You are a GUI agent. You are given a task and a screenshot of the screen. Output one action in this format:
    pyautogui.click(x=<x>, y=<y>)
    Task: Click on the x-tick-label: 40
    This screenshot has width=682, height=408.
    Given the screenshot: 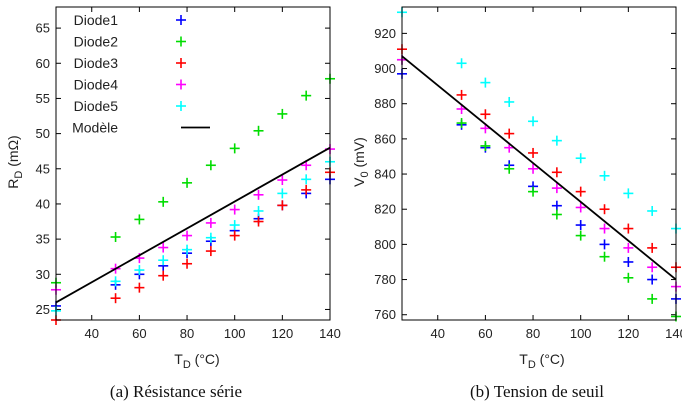 What is the action you would take?
    pyautogui.click(x=438, y=333)
    